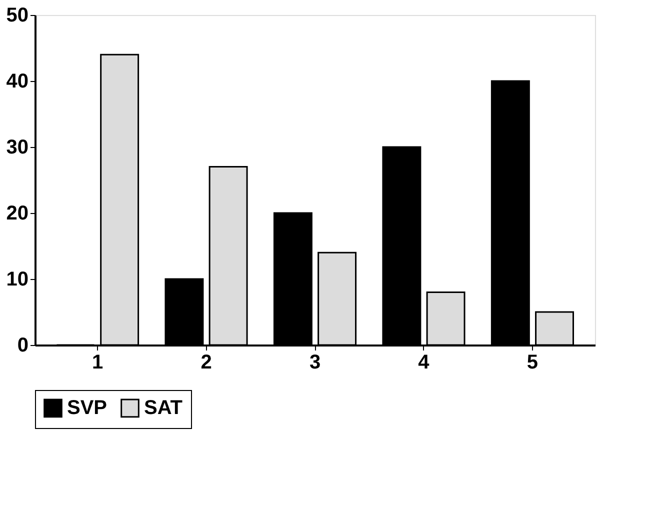 The image size is (645, 512). I want to click on x-tick-label: 5, so click(532, 363).